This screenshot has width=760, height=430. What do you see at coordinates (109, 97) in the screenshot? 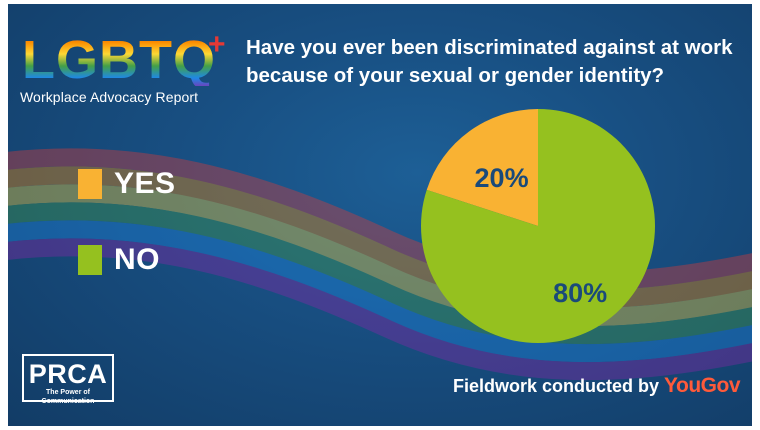
I see `report-subtitle: Workplace Advocacy Report` at bounding box center [109, 97].